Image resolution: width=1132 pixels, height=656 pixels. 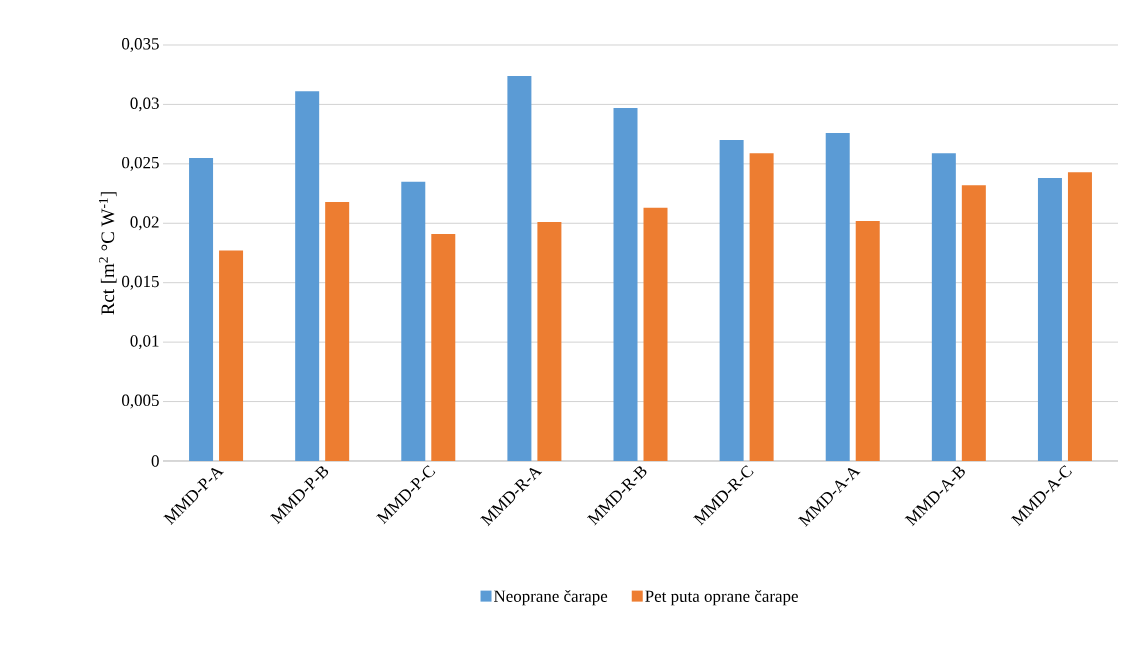 What do you see at coordinates (144, 104) in the screenshot?
I see `y-tick-label: 0,03` at bounding box center [144, 104].